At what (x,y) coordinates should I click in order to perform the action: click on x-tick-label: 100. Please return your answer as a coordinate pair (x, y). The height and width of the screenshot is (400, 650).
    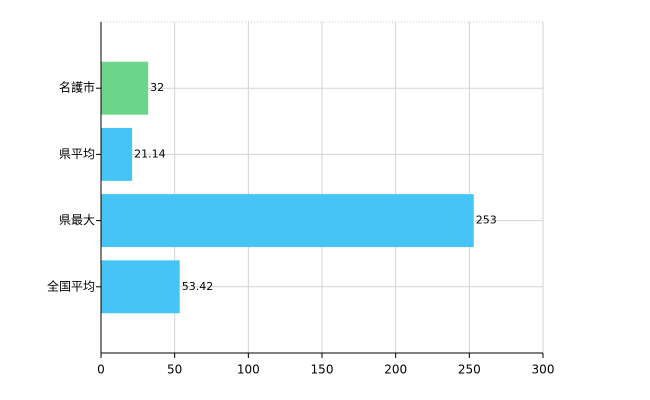
    Looking at the image, I should click on (248, 370).